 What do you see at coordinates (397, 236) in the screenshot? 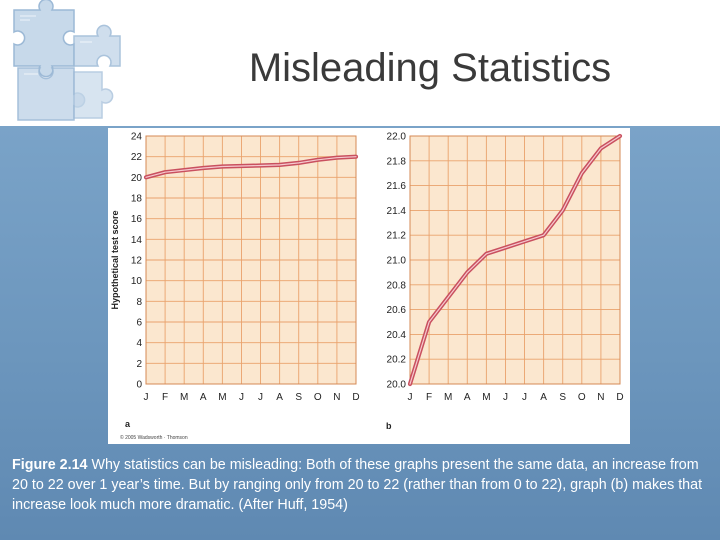
I see `y-tick-label: 21.2` at bounding box center [397, 236].